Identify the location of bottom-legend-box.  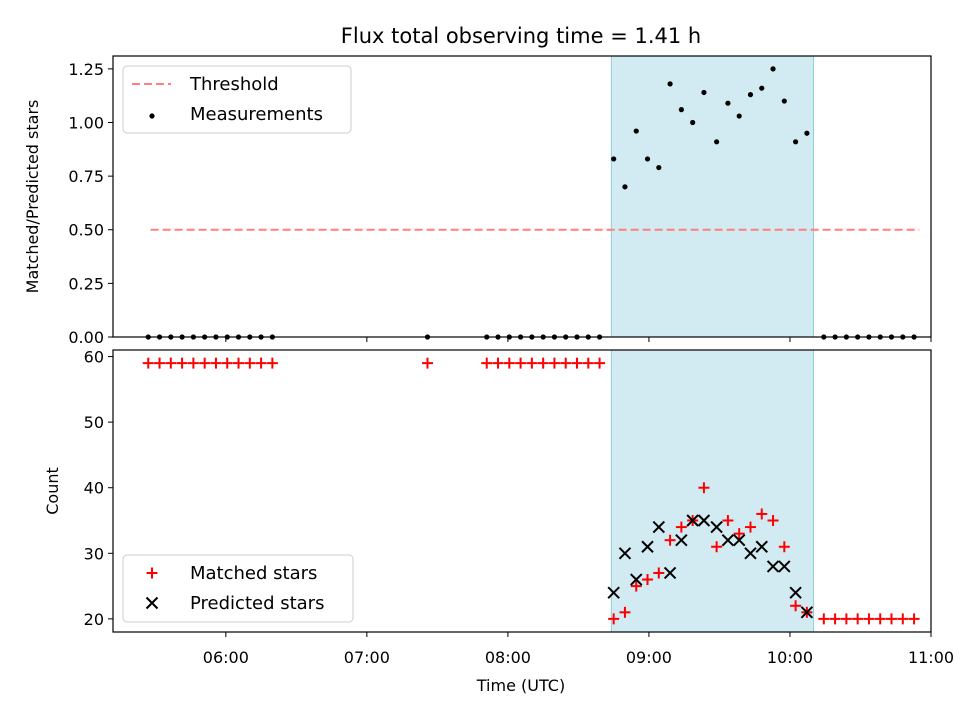
(238, 588).